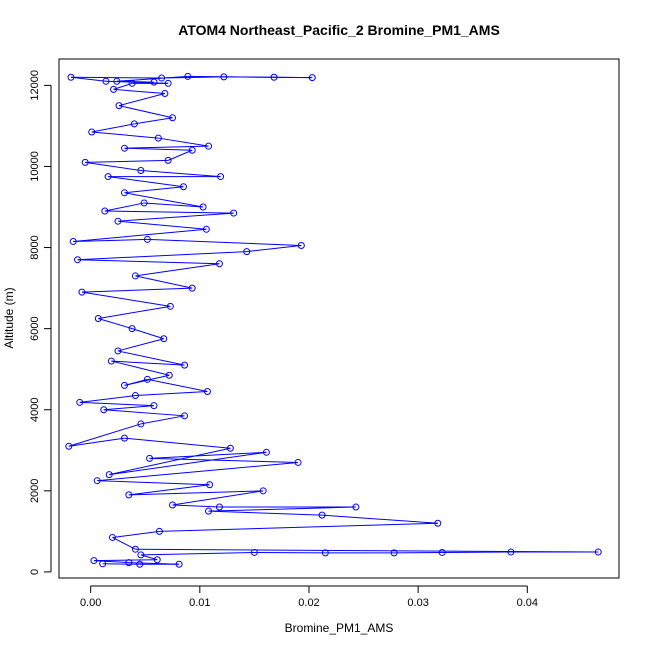 Image resolution: width=650 pixels, height=650 pixels. What do you see at coordinates (199, 603) in the screenshot?
I see `x-tick-label: 0.01` at bounding box center [199, 603].